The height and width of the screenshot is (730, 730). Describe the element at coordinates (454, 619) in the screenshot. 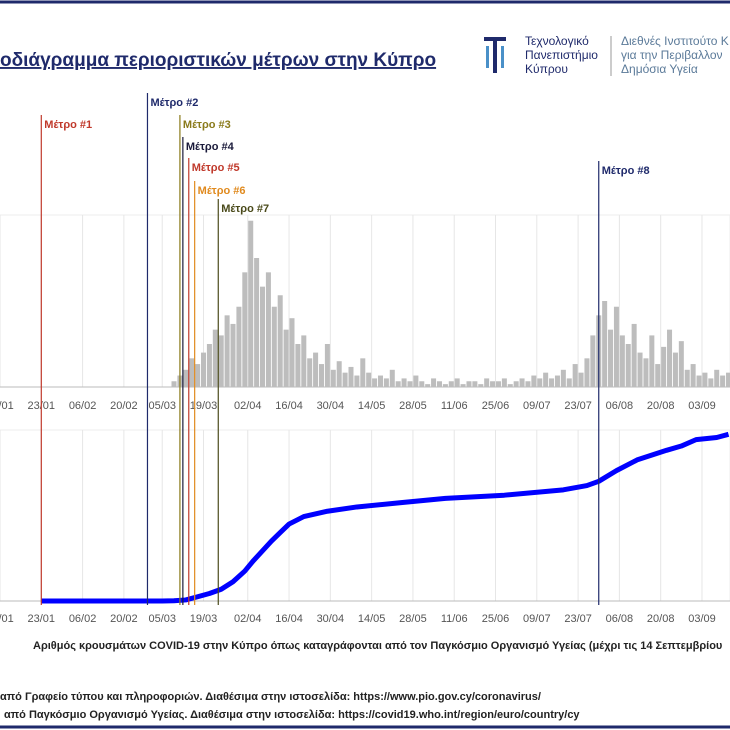

I see `x-tick-label: 11/06` at that location.